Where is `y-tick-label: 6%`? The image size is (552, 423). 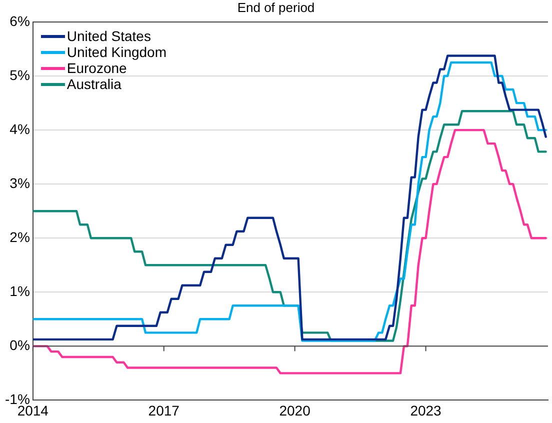
y-tick-label: 6% is located at coordinates (20, 20).